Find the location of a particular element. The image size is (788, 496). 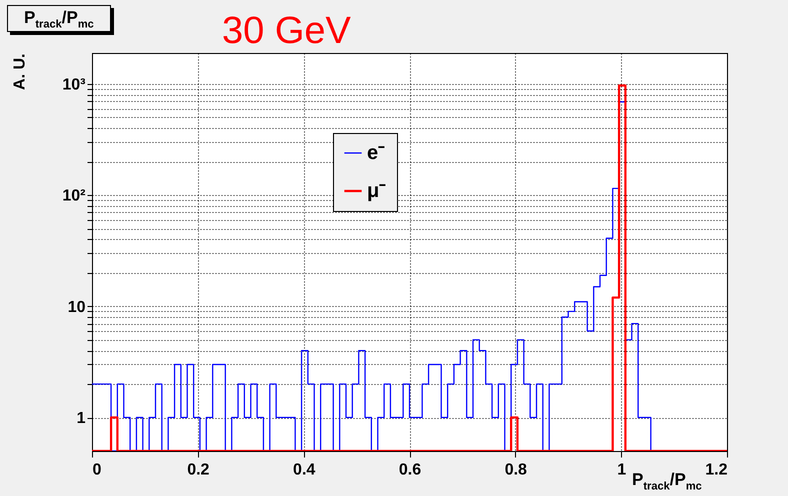

x-tick-label: 0.6 is located at coordinates (410, 470).